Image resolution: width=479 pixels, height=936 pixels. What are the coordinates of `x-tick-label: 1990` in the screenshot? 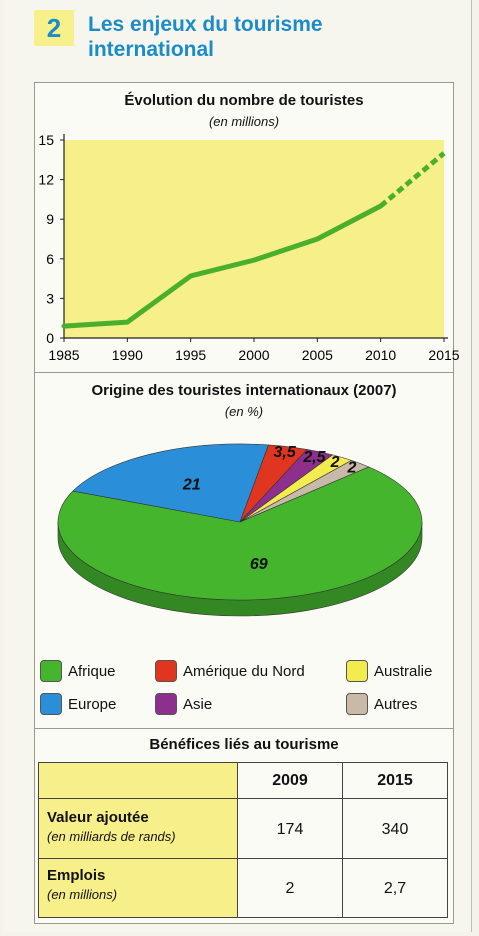 It's located at (127, 355).